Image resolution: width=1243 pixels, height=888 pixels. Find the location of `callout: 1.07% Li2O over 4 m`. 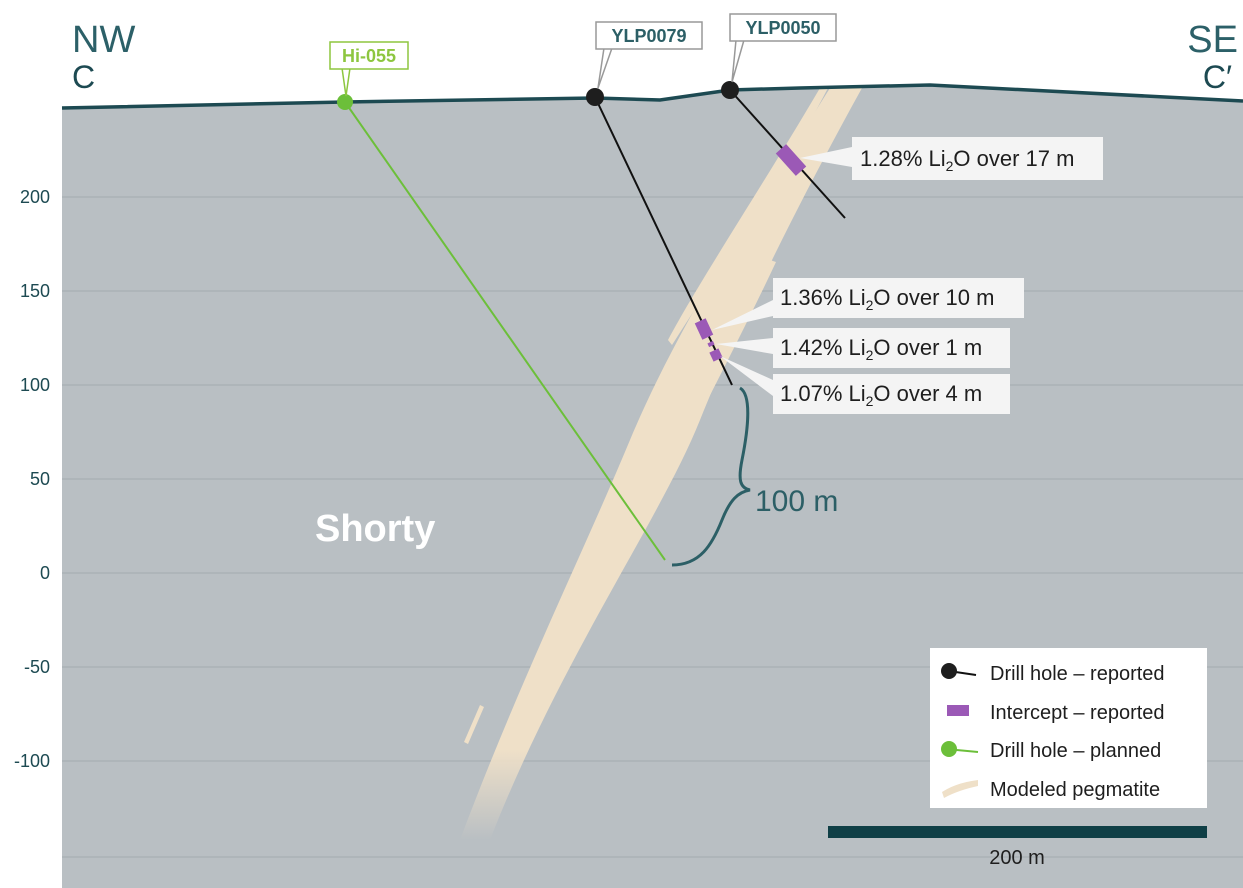

callout: 1.07% Li2O over 4 m is located at coordinates (865, 385).